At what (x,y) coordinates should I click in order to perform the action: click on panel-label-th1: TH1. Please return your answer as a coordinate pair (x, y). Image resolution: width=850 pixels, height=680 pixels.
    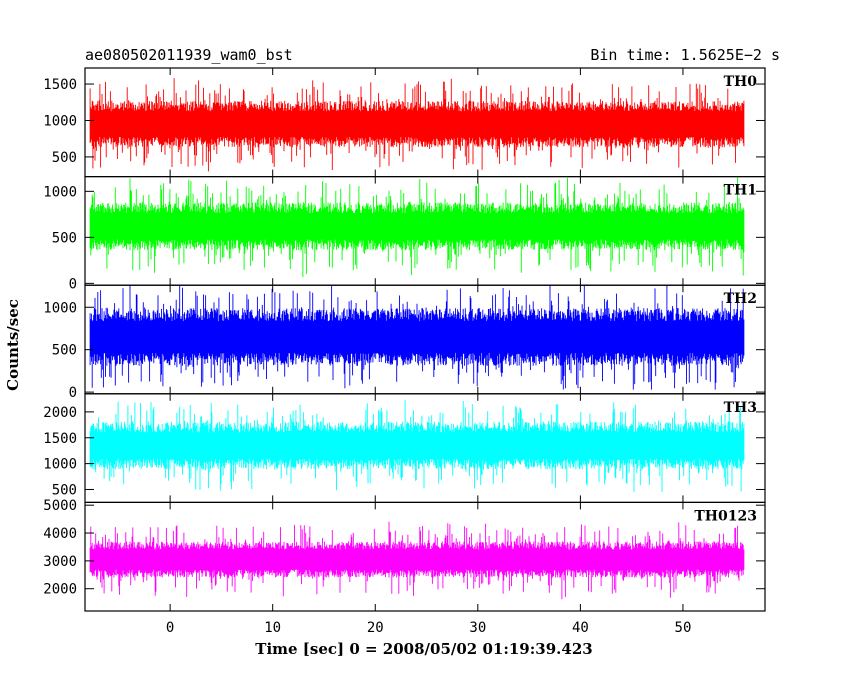
    Looking at the image, I should click on (740, 191).